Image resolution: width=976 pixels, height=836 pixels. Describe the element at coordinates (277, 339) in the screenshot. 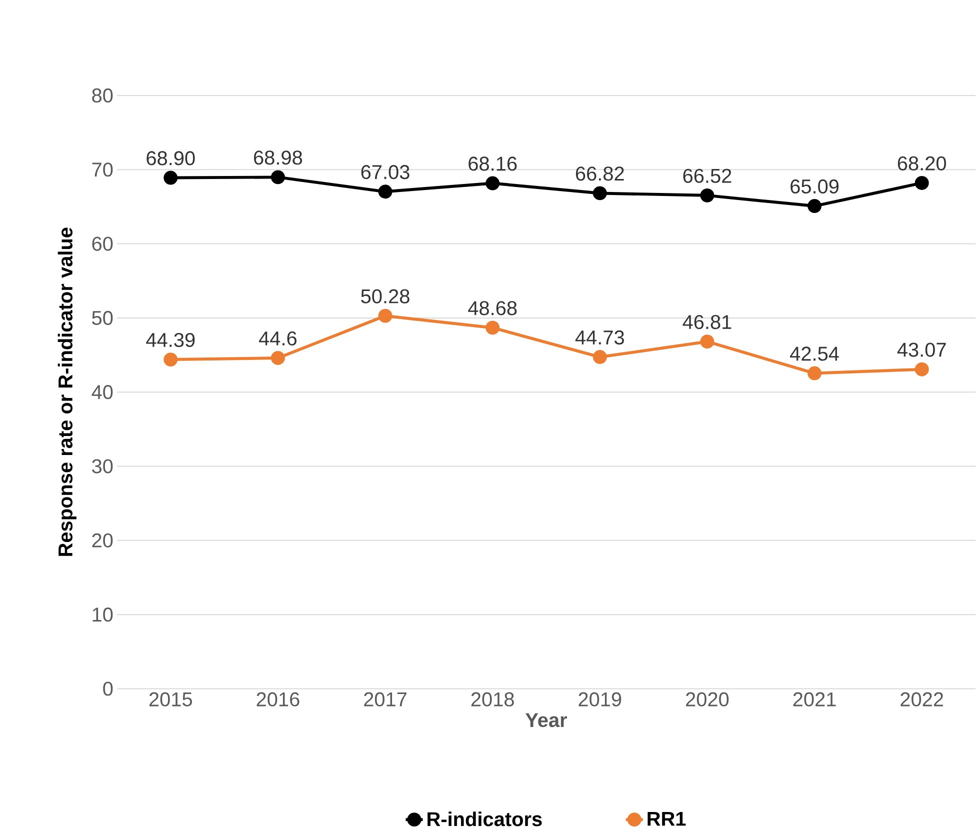

I see `data-label: 44.6` at that location.